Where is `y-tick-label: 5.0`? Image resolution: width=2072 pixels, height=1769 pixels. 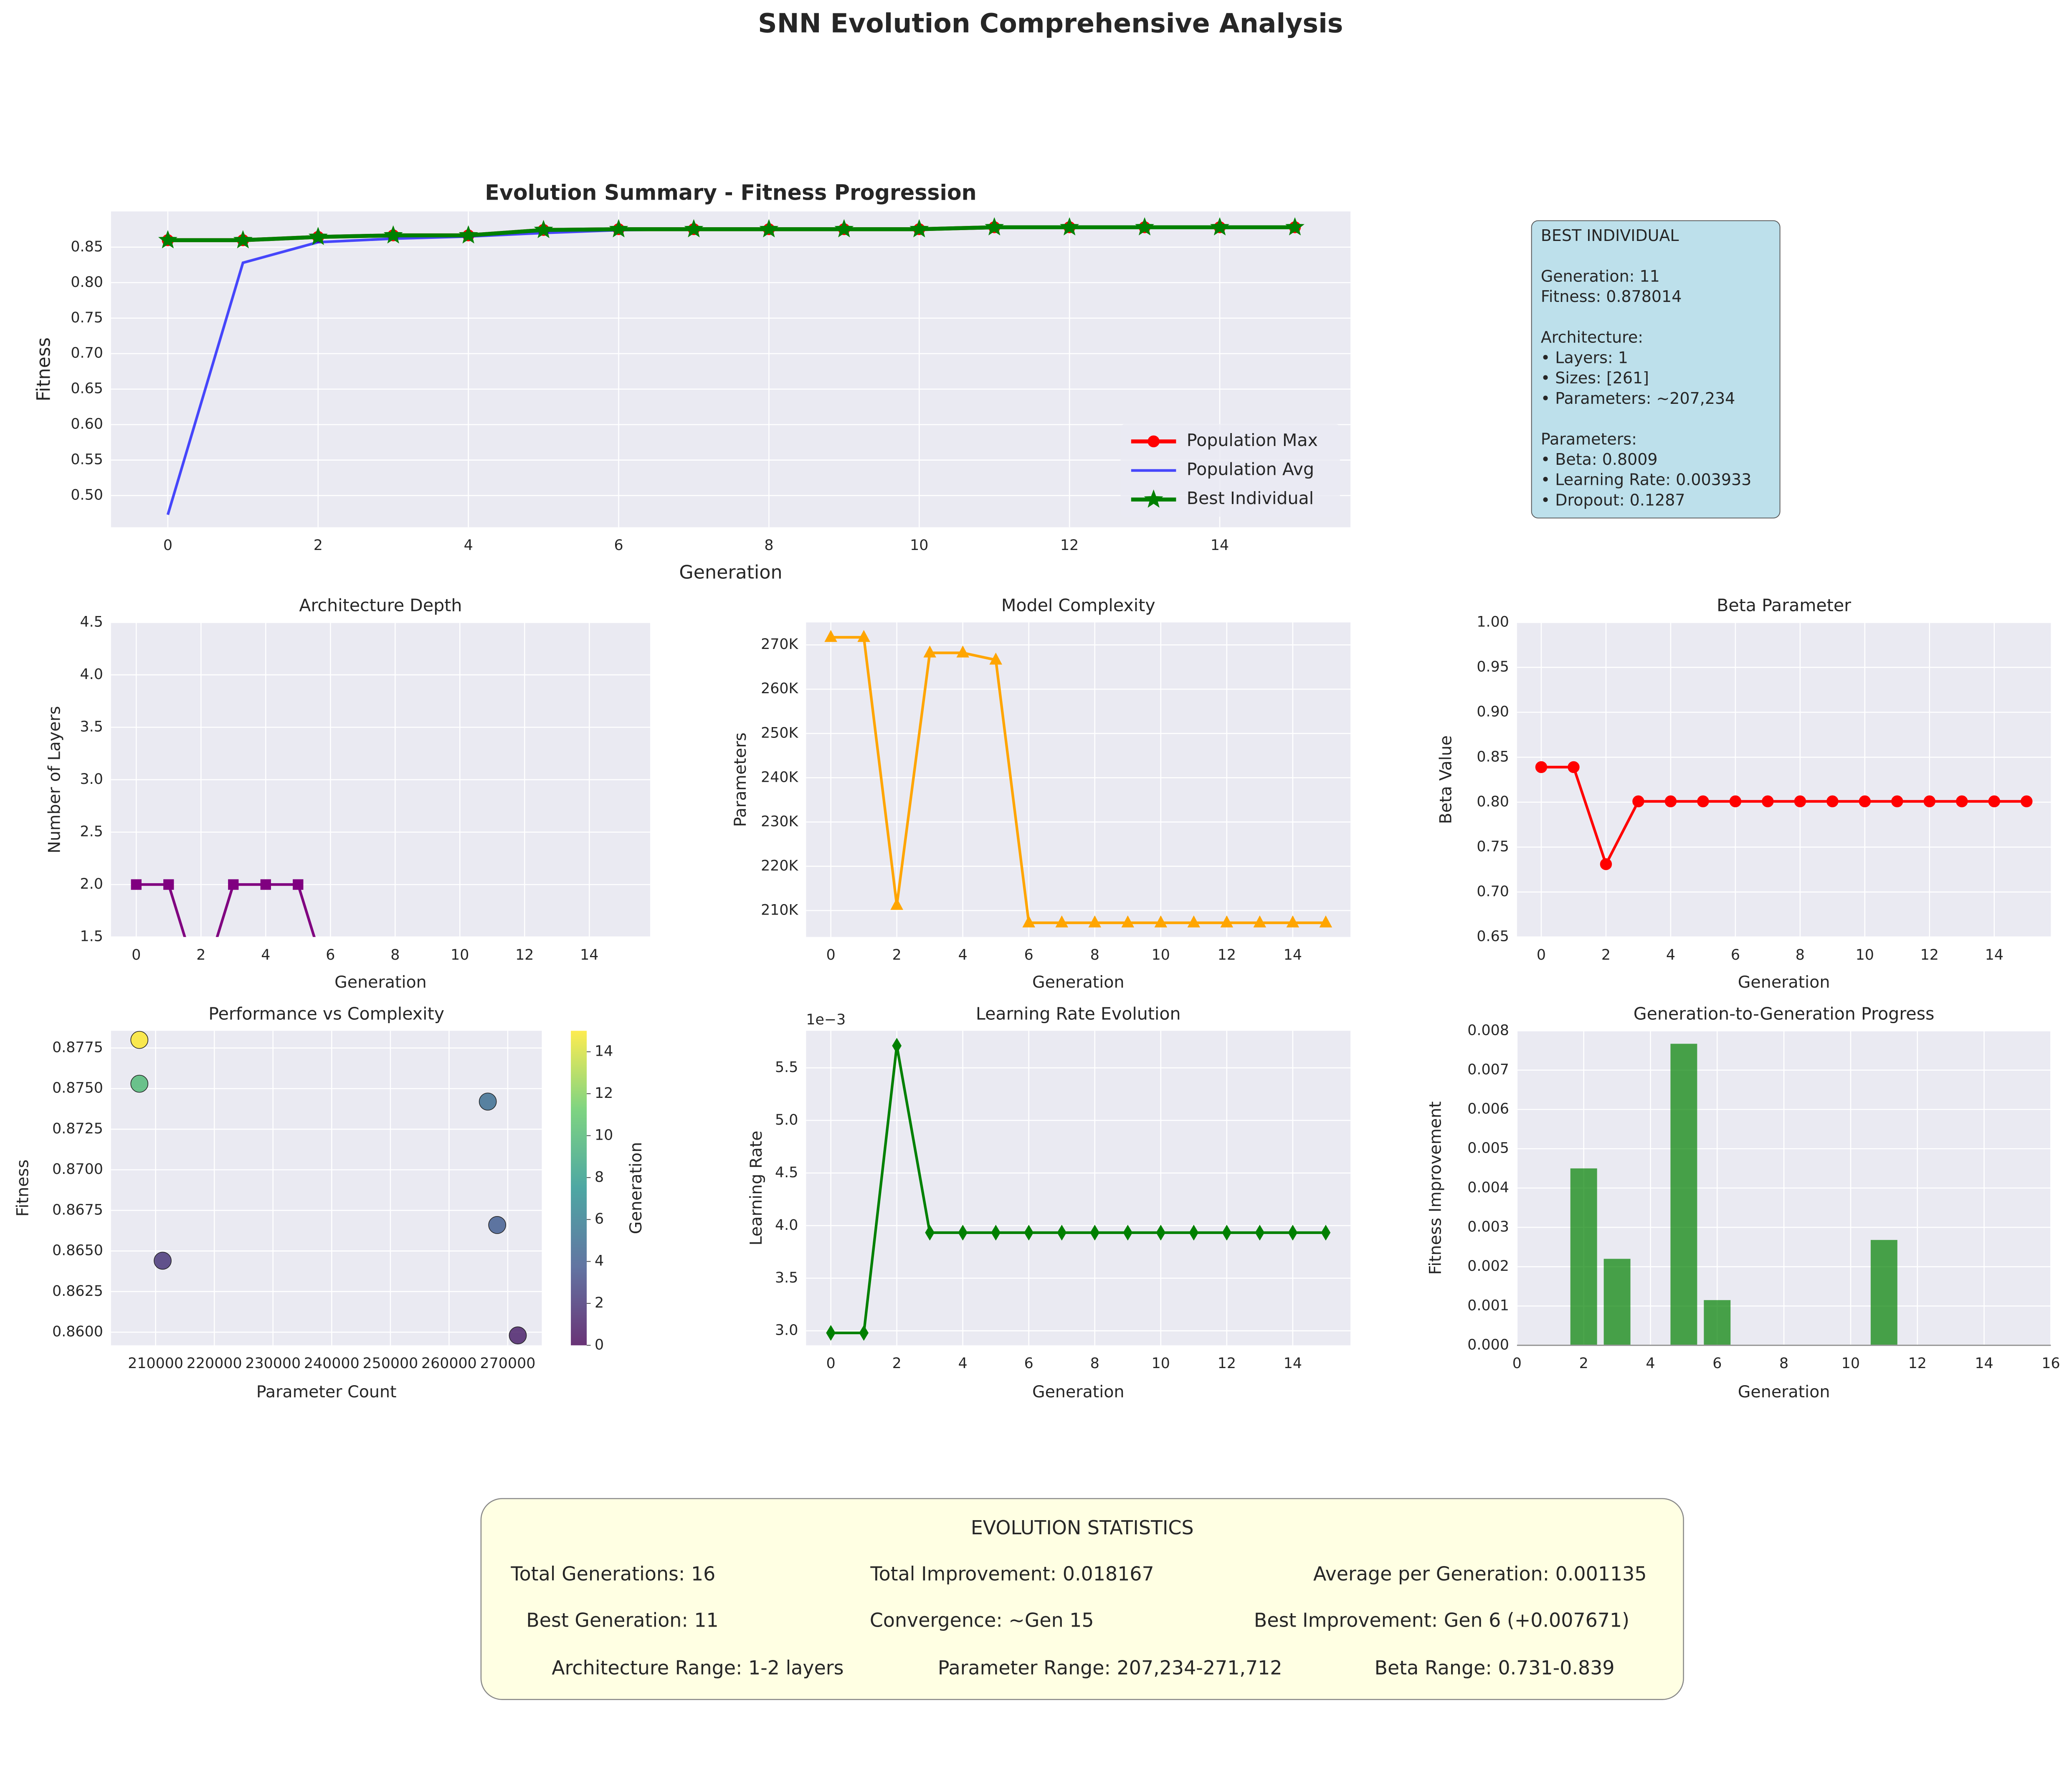 y-tick-label: 5.0 is located at coordinates (786, 1120).